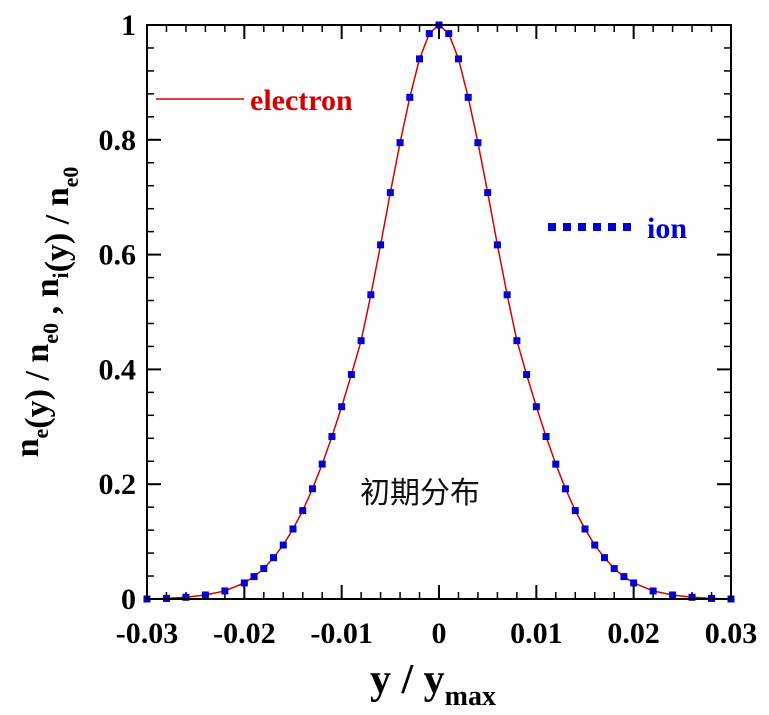 The height and width of the screenshot is (715, 769). What do you see at coordinates (60, 275) in the screenshot?
I see `y-axis-title-subscript: i` at bounding box center [60, 275].